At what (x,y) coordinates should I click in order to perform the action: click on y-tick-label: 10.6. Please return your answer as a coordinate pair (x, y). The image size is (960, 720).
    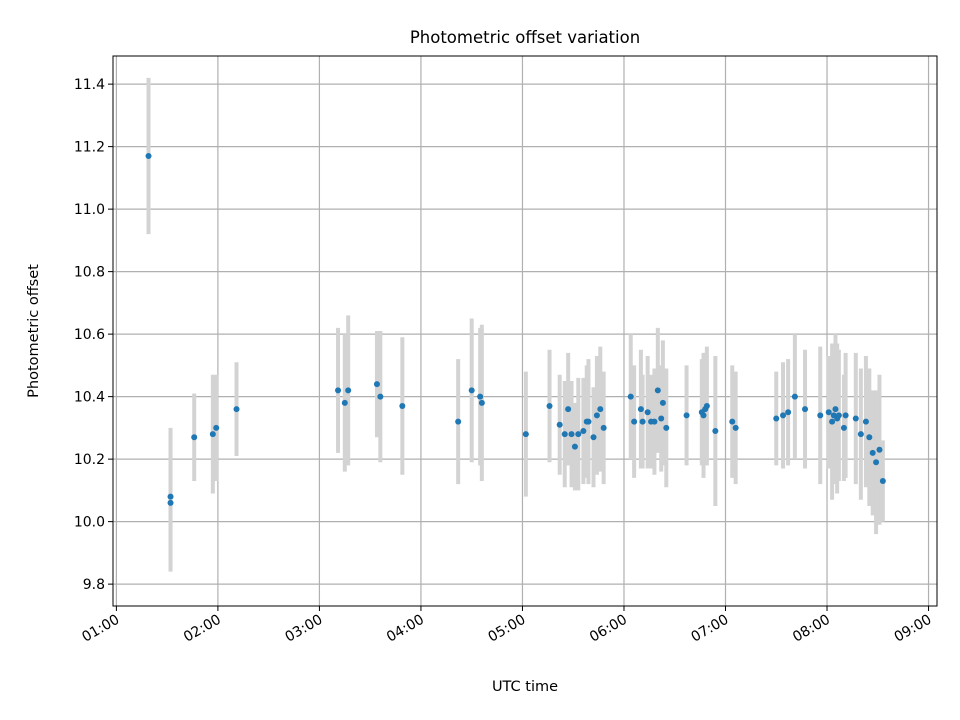
    Looking at the image, I should click on (89, 335).